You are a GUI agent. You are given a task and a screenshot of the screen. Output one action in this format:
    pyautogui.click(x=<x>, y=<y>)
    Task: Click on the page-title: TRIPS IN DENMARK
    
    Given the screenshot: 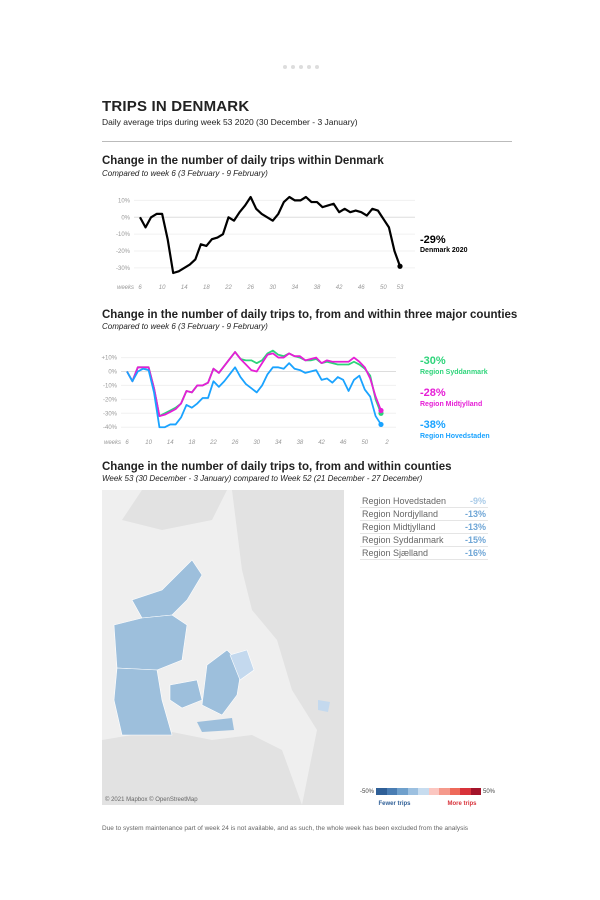 What is the action you would take?
    pyautogui.click(x=176, y=106)
    